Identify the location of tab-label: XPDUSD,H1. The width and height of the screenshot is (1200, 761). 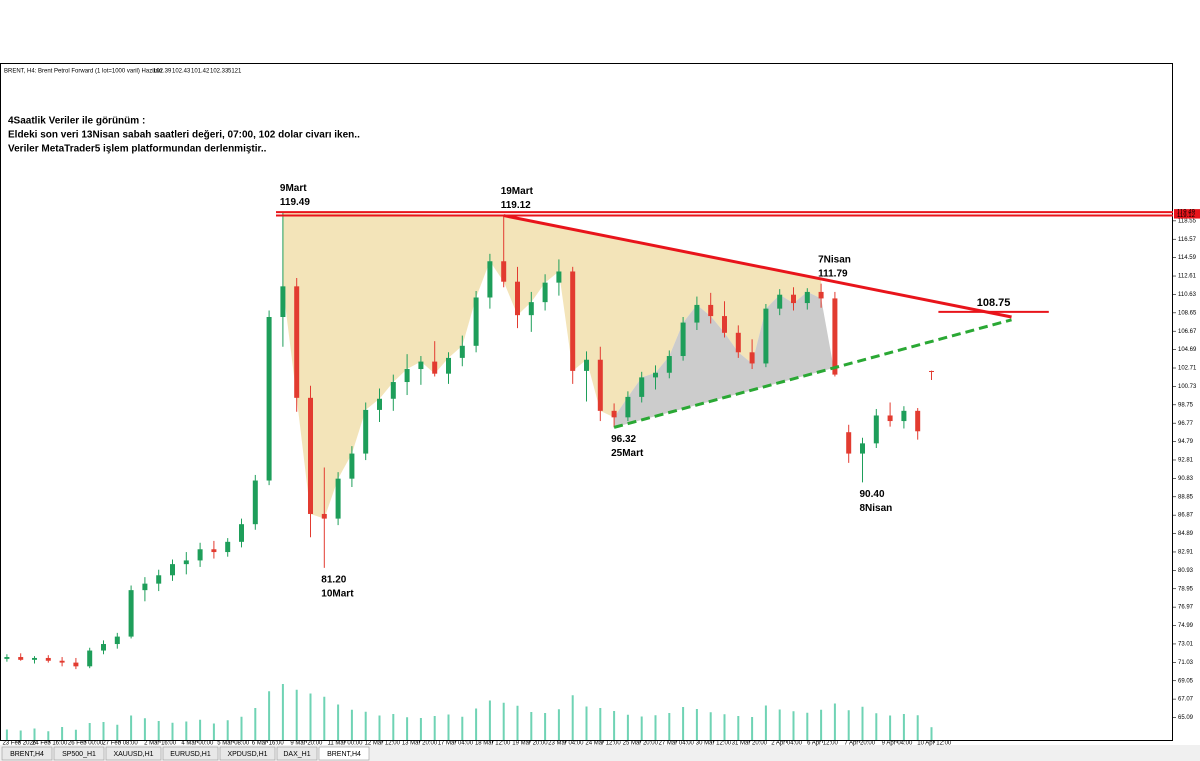
(247, 754).